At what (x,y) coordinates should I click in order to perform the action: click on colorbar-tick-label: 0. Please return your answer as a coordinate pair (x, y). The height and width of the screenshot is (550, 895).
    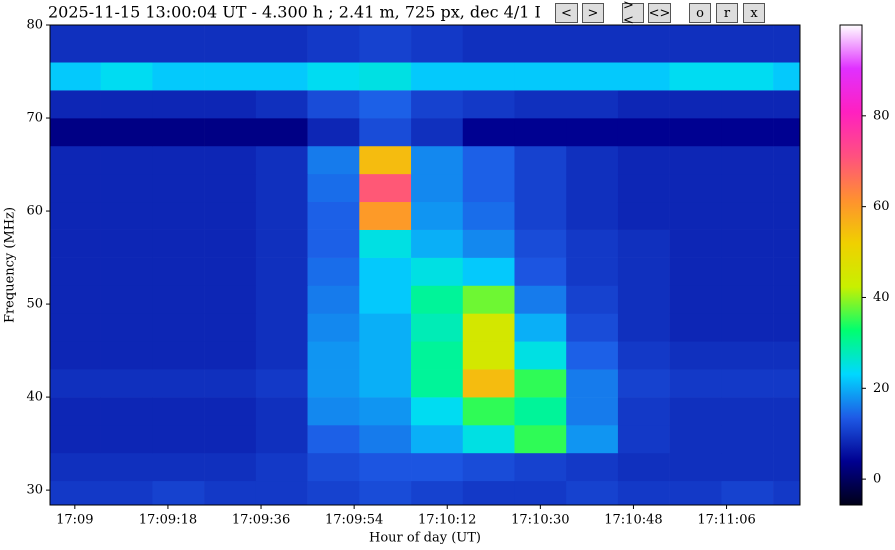
    Looking at the image, I should click on (877, 479).